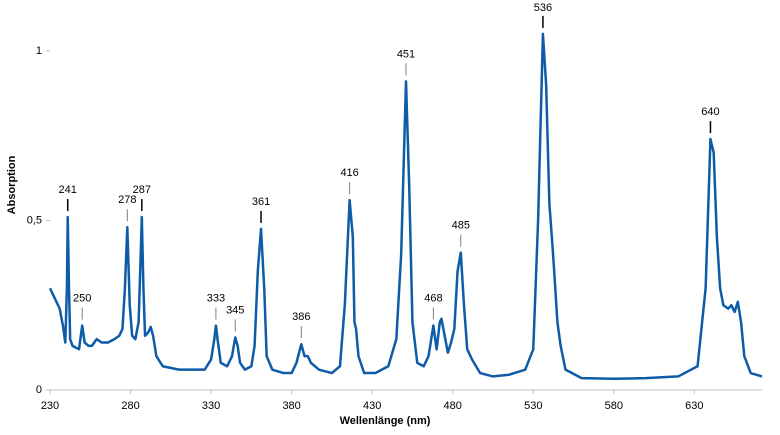 The width and height of the screenshot is (780, 435). Describe the element at coordinates (543, 8) in the screenshot. I see `peak-label: 536` at that location.